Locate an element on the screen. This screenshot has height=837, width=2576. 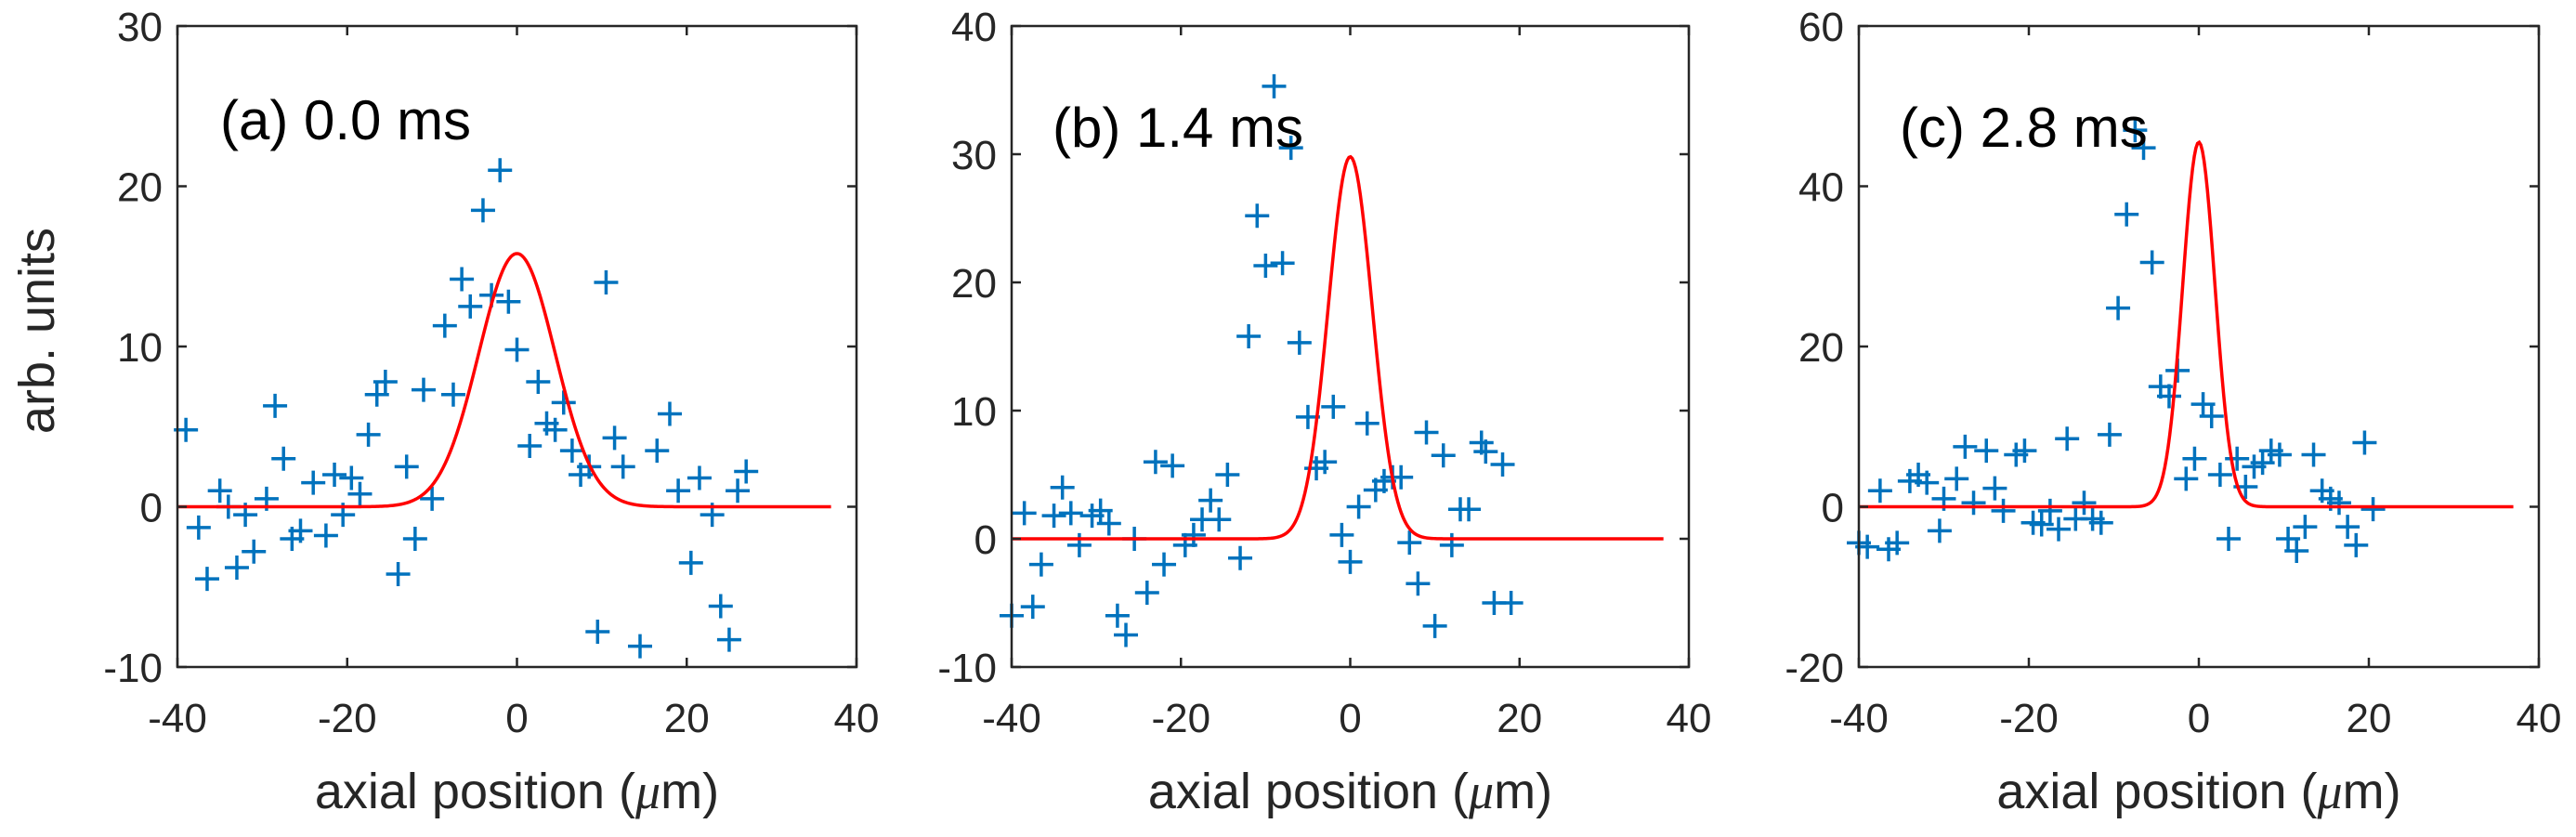
y-tick-labels: -20 0 20 40 60 is located at coordinates (1814, 348).